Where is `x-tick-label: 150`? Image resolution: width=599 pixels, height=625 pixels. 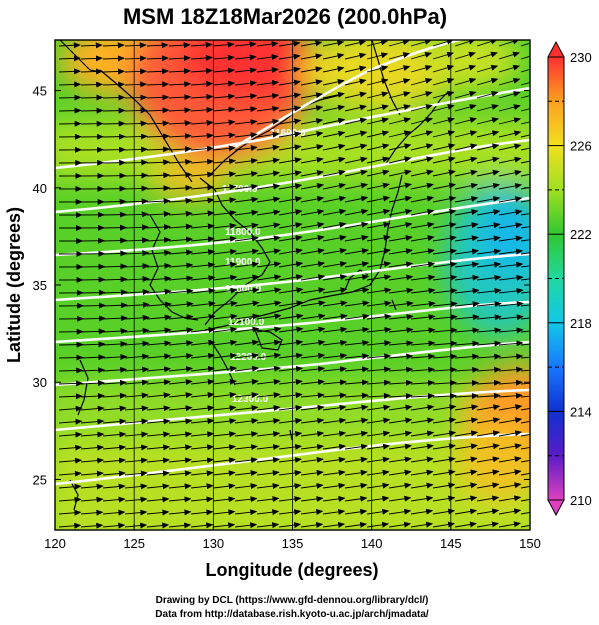
x-tick-label: 150 is located at coordinates (530, 543).